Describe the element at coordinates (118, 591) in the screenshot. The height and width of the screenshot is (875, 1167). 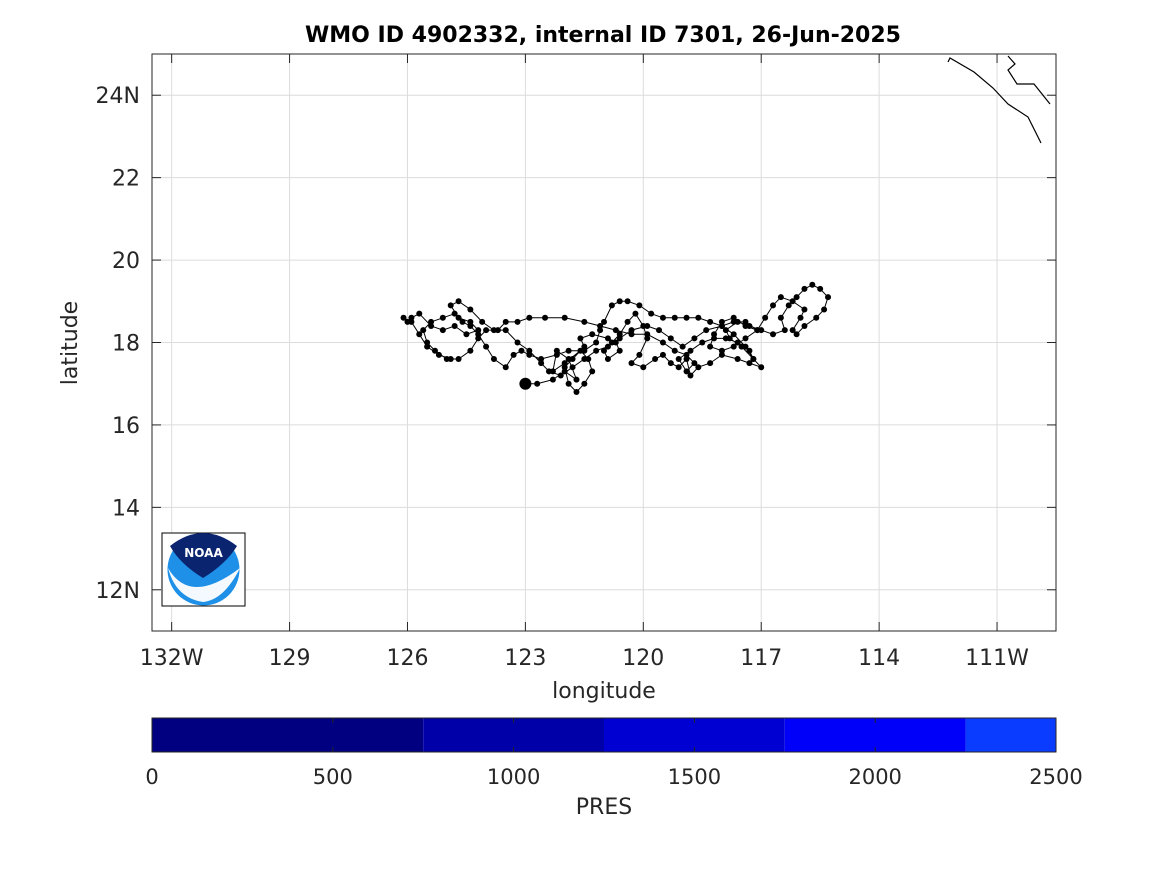
I see `y-tick-label: 12N` at that location.